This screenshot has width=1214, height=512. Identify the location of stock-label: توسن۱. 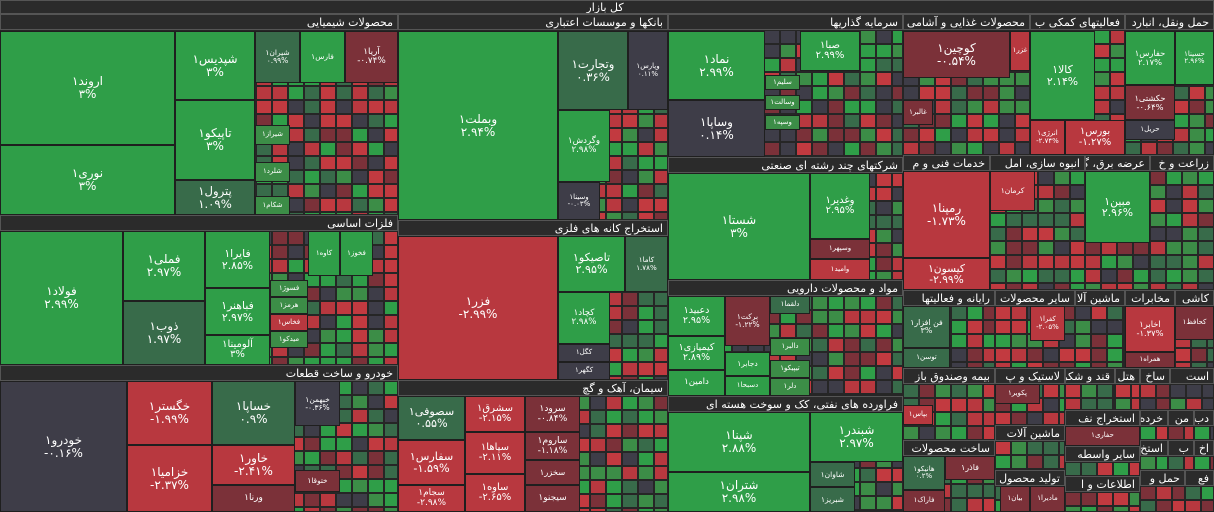
(926, 357).